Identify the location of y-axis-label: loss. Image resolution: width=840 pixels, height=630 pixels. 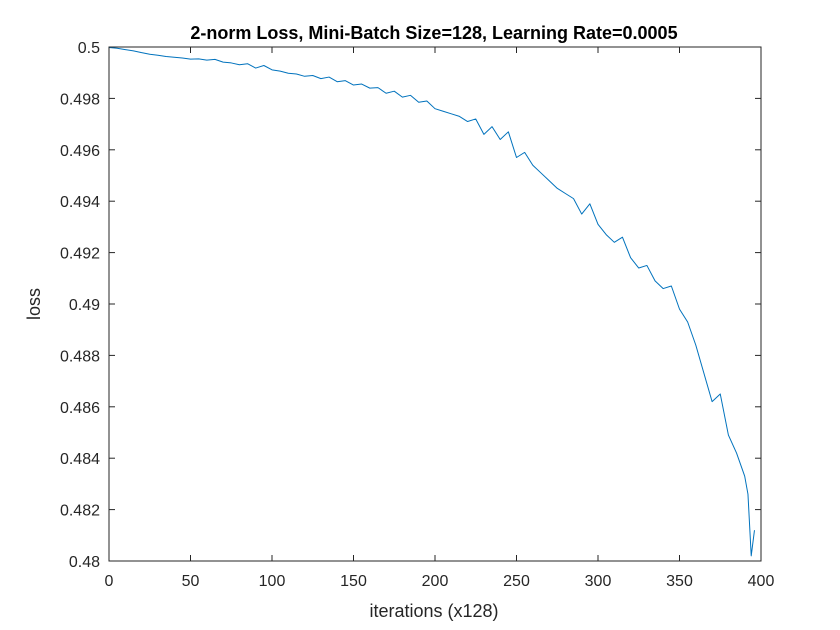
(34, 304).